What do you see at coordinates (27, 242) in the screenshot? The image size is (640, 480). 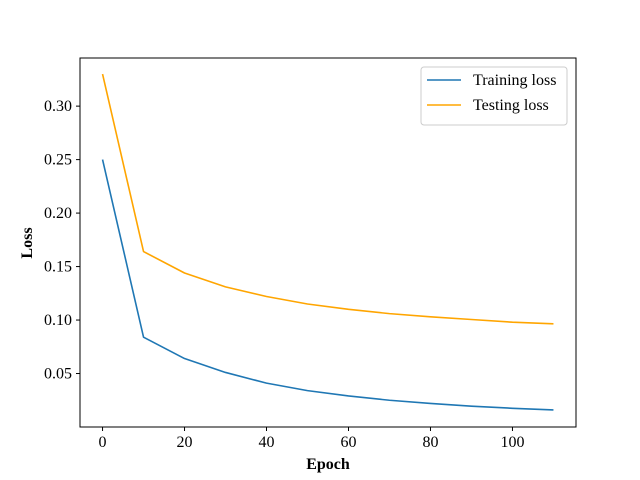 I see `y-axis-label: Loss` at bounding box center [27, 242].